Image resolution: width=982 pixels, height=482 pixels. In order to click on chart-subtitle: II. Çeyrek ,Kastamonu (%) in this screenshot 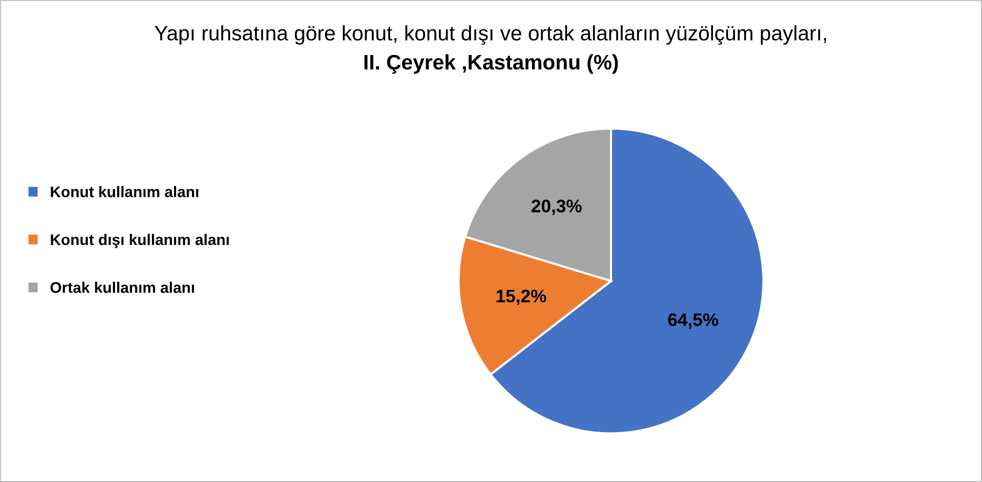, I will do `click(491, 64)`.